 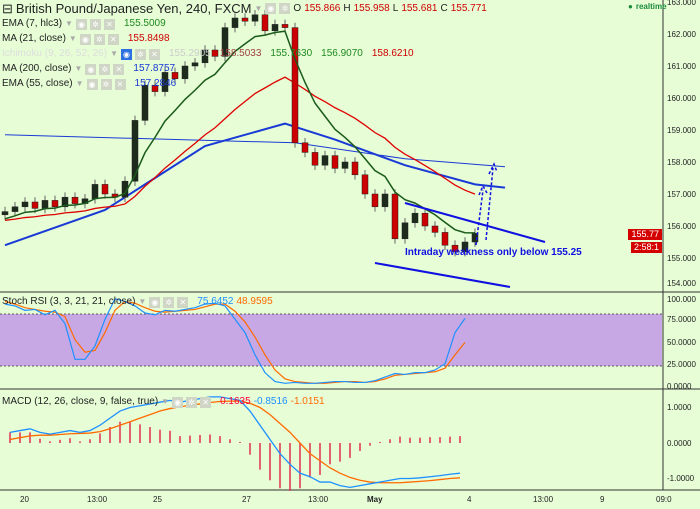 I want to click on realtime-status: ● realtime, so click(x=647, y=6).